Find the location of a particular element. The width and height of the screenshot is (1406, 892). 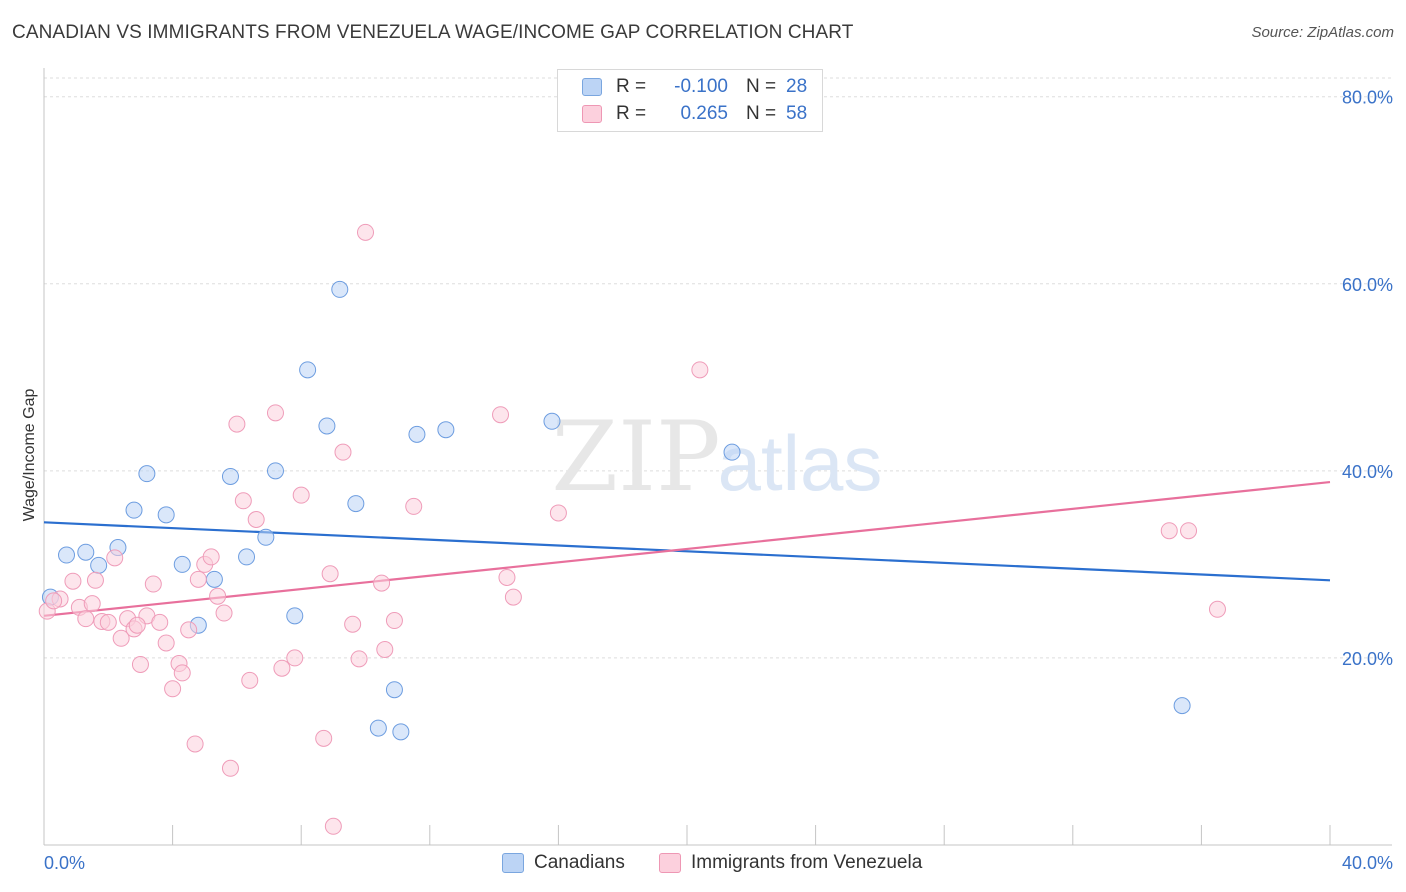

trend-lines is located at coordinates (687, 548).